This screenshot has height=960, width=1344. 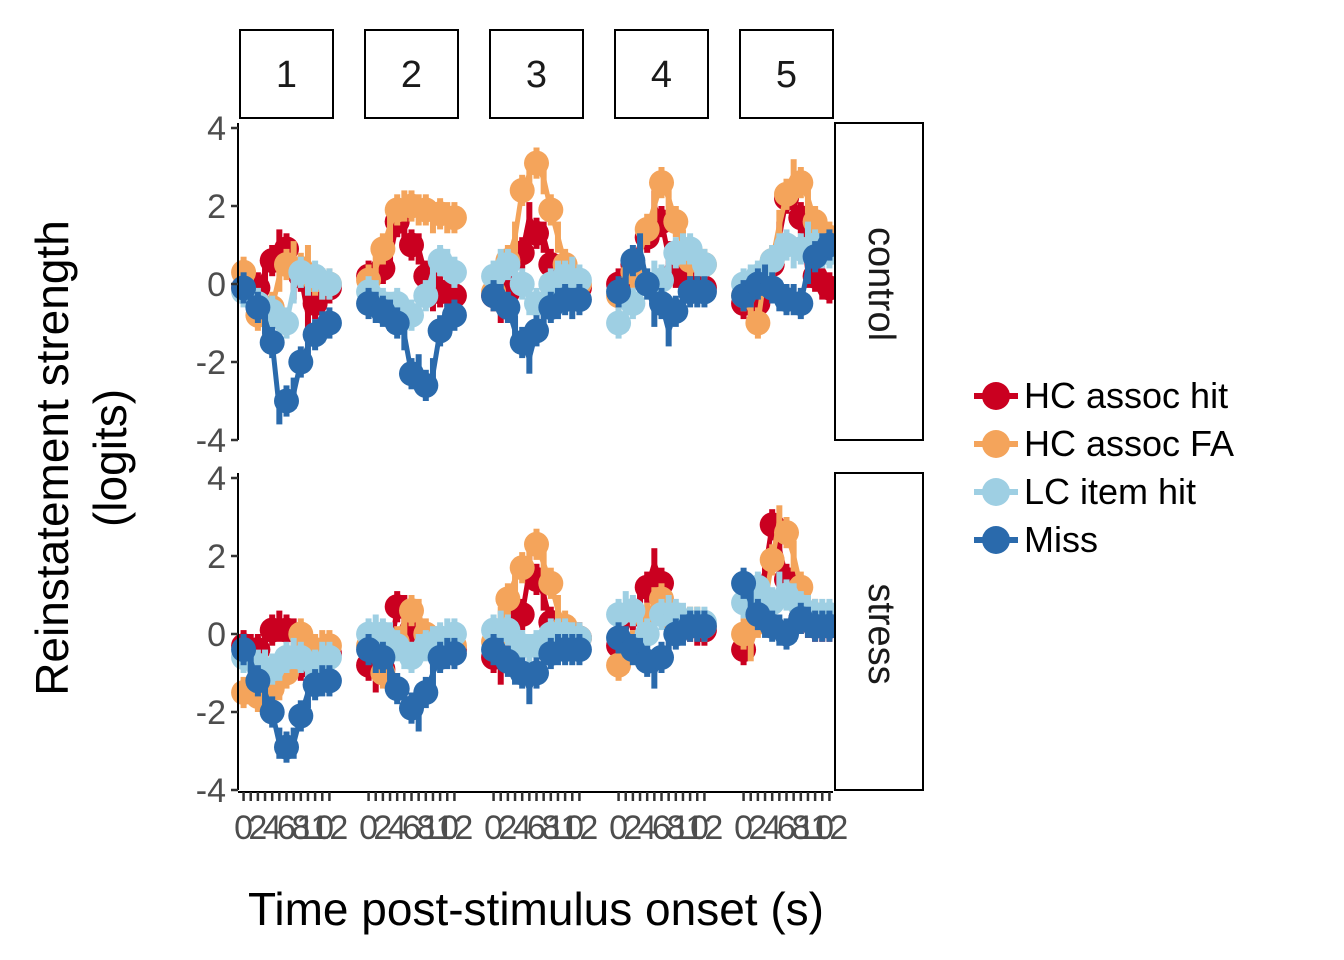 I want to click on legend-item-miss: Miss, so click(x=1036, y=539).